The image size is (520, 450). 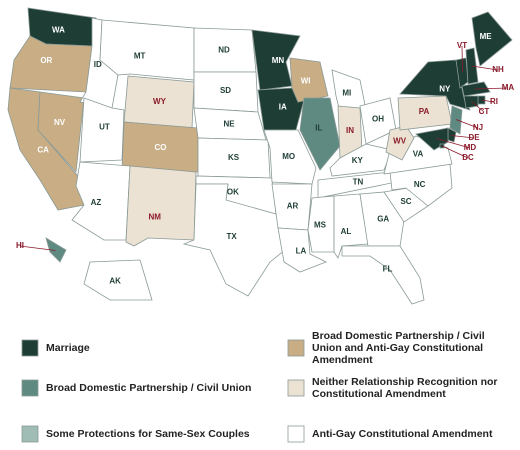 I want to click on state-label: CO, so click(x=161, y=147).